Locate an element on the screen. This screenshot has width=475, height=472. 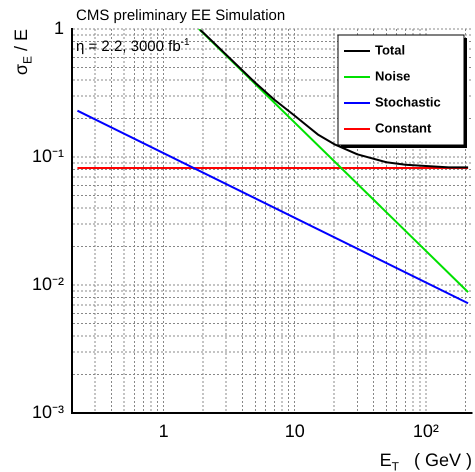
legend-label: Stochastic is located at coordinates (408, 102).